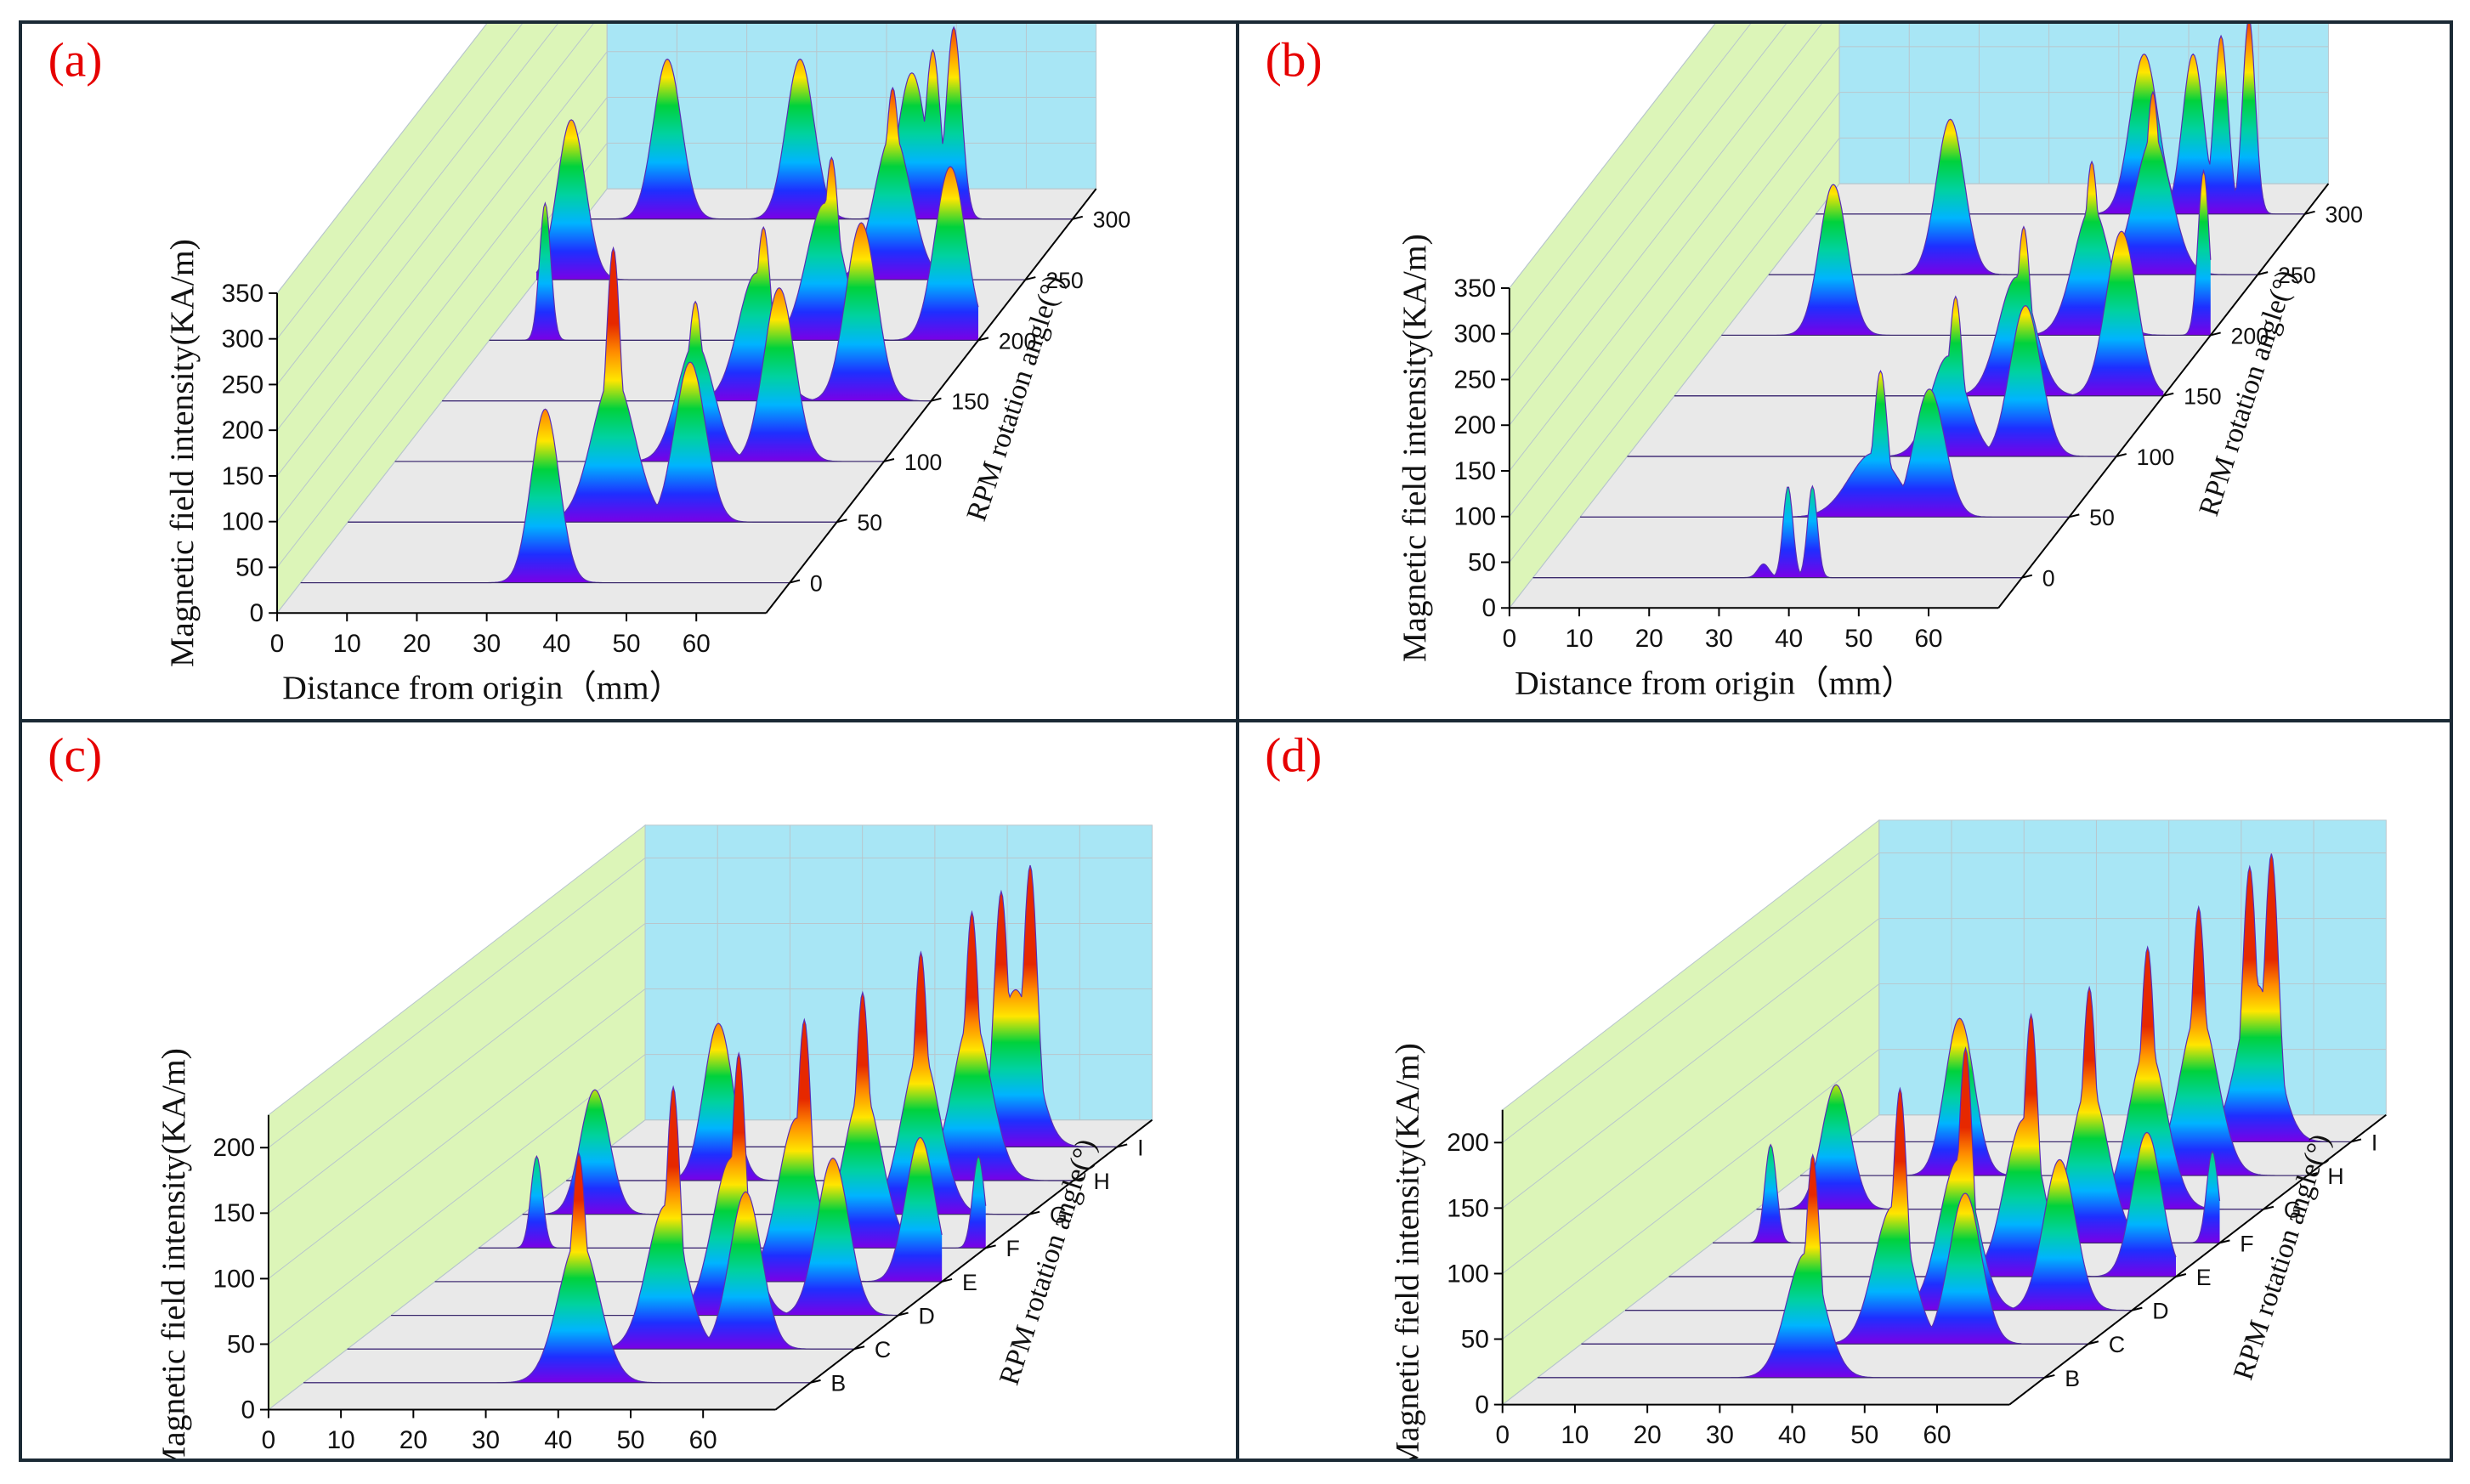 This screenshot has height=1484, width=2470. Describe the element at coordinates (1018, 341) in the screenshot. I see `z-tick-label: 200` at that location.